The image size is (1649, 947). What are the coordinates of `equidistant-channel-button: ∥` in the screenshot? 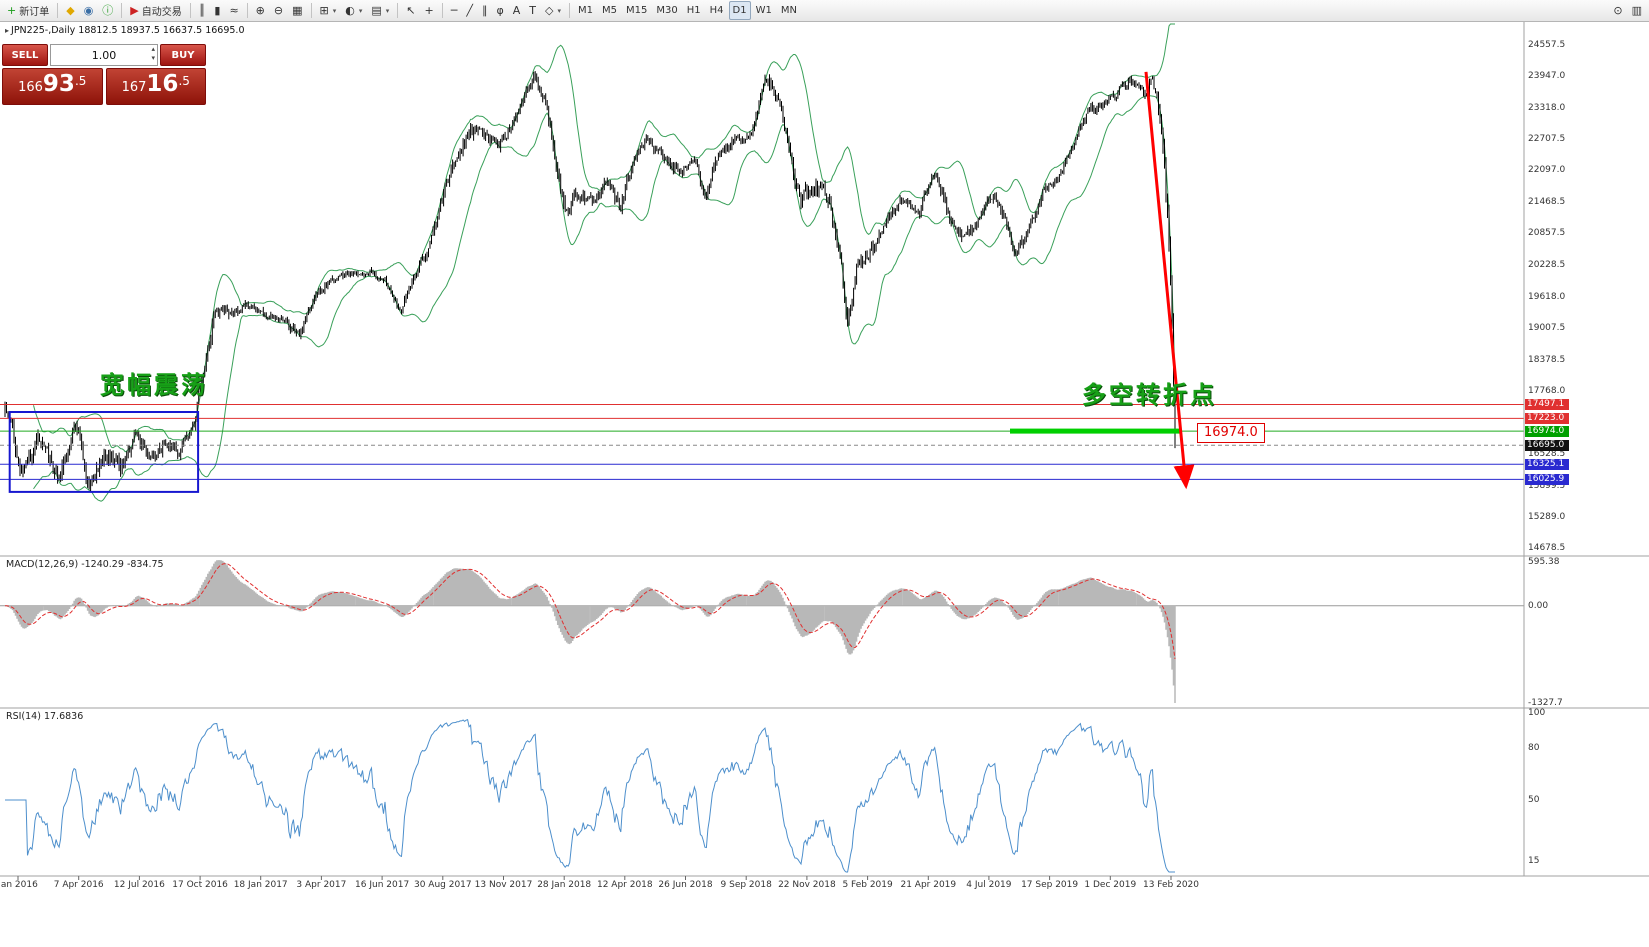 It's located at (485, 10).